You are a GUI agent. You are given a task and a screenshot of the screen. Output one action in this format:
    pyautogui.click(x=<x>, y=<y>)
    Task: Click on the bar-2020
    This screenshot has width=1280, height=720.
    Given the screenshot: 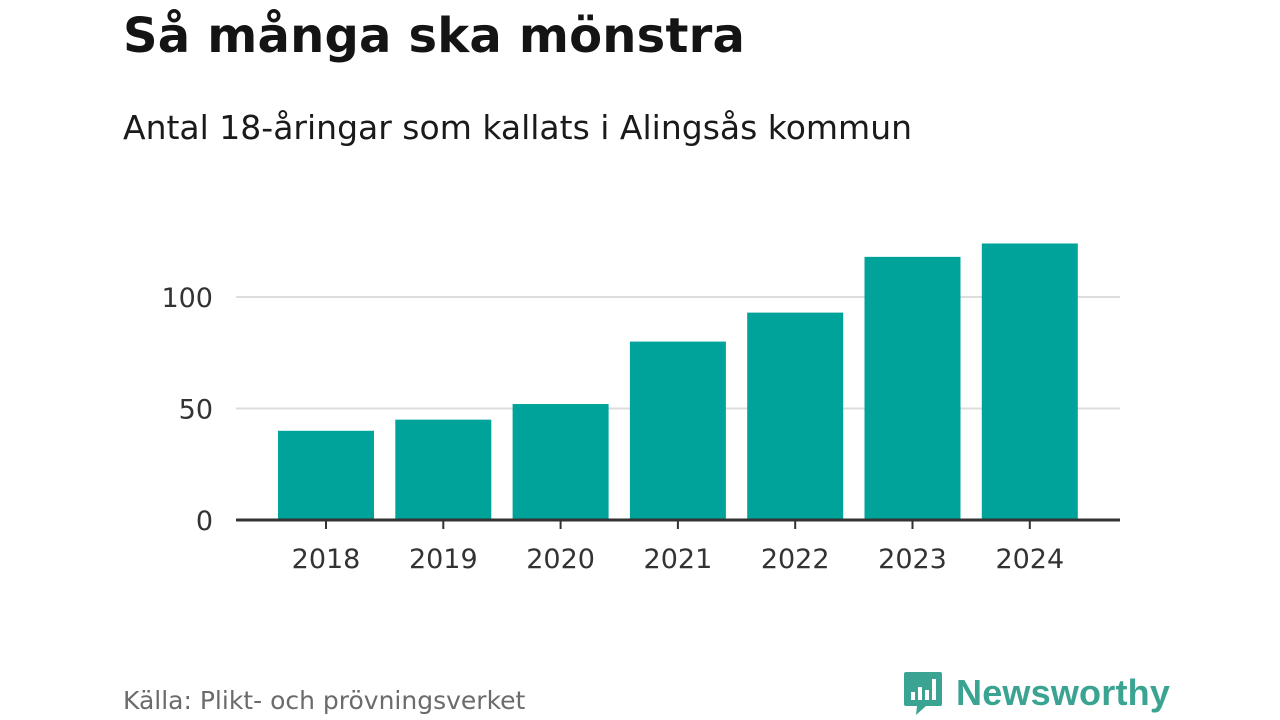 What is the action you would take?
    pyautogui.click(x=560, y=462)
    